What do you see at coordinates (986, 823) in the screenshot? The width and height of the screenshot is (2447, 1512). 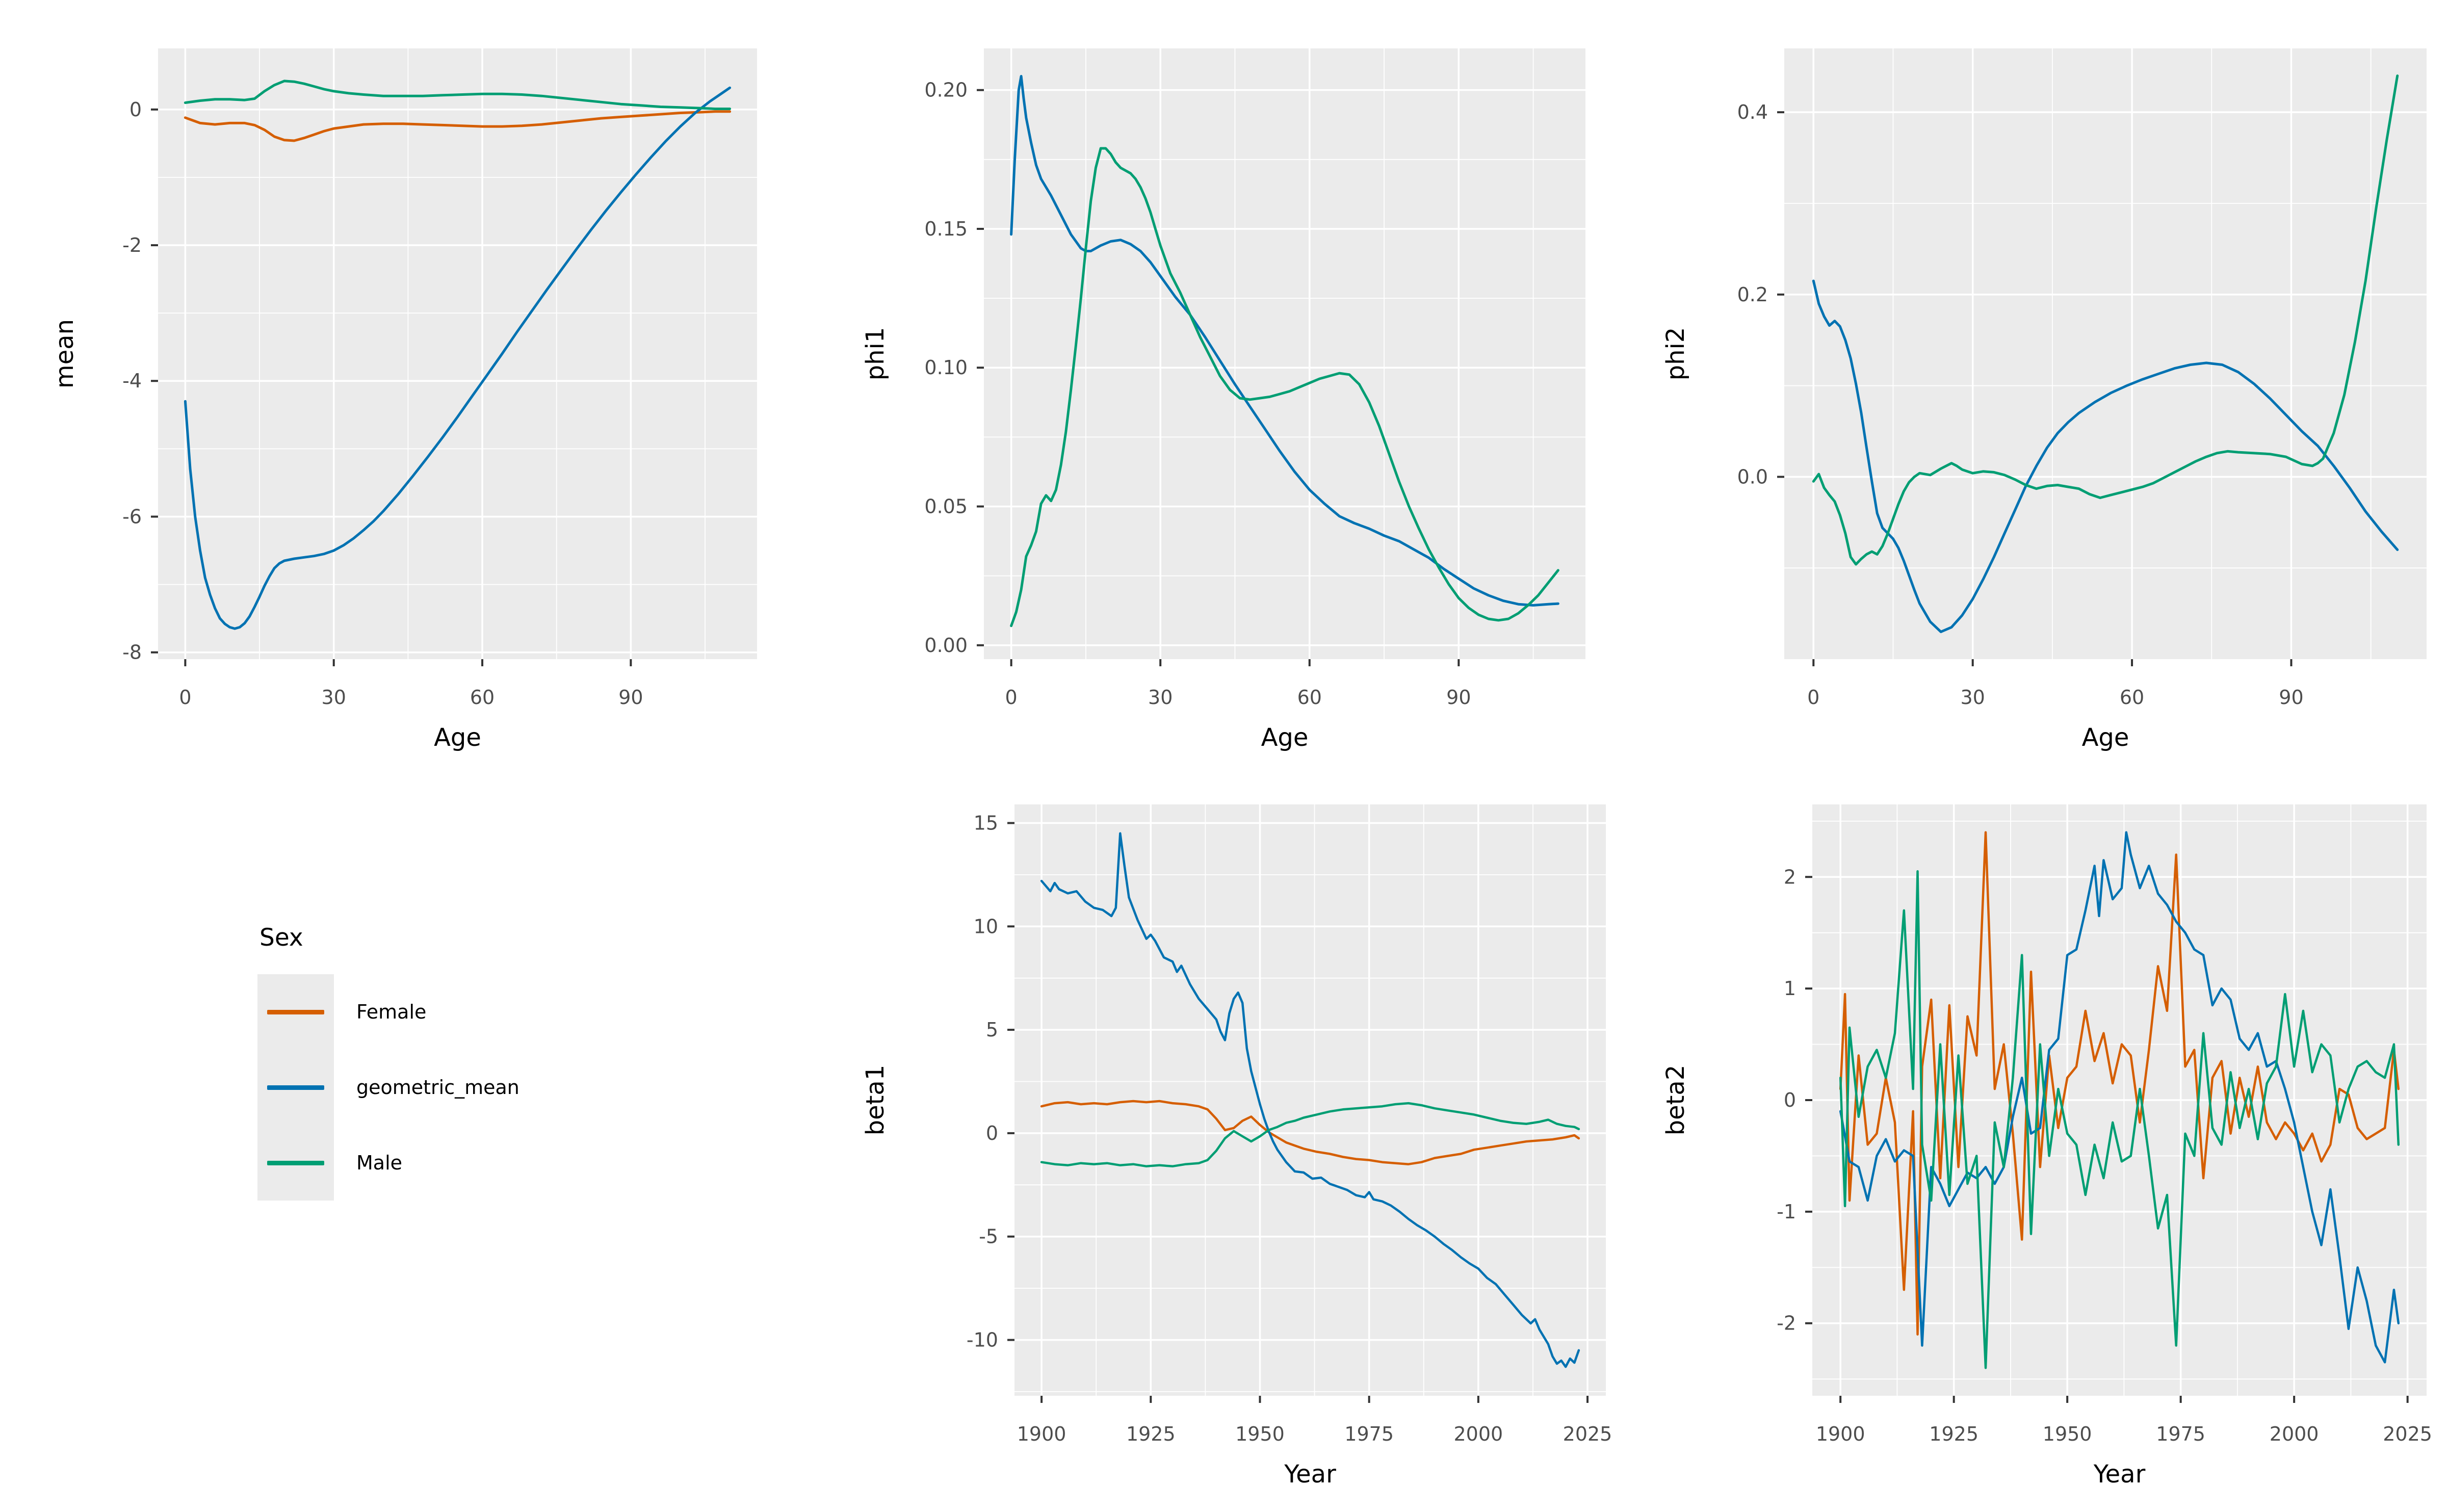 I see `svg-text: 15` at bounding box center [986, 823].